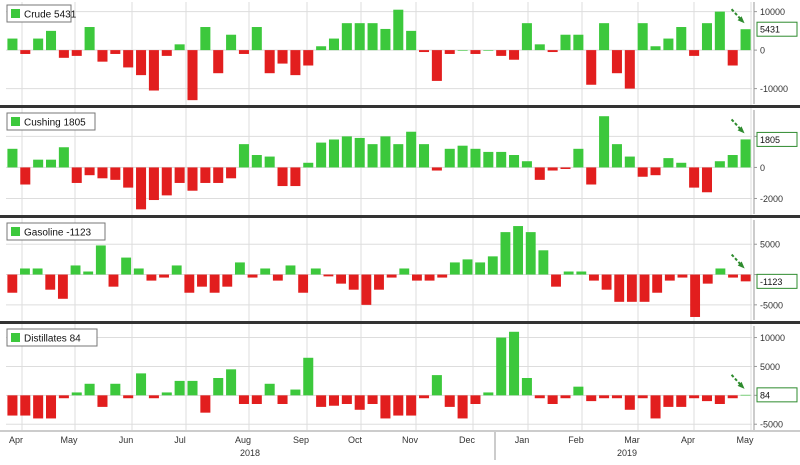 Image resolution: width=800 pixels, height=465 pixels. I want to click on x-tick-label: Nov, so click(410, 440).